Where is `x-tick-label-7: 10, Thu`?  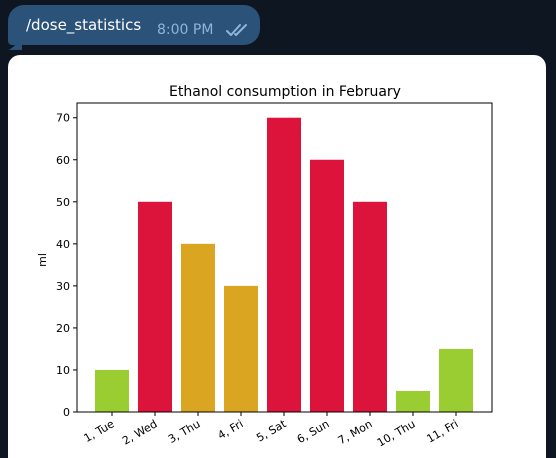 x-tick-label-7: 10, Thu is located at coordinates (396, 433).